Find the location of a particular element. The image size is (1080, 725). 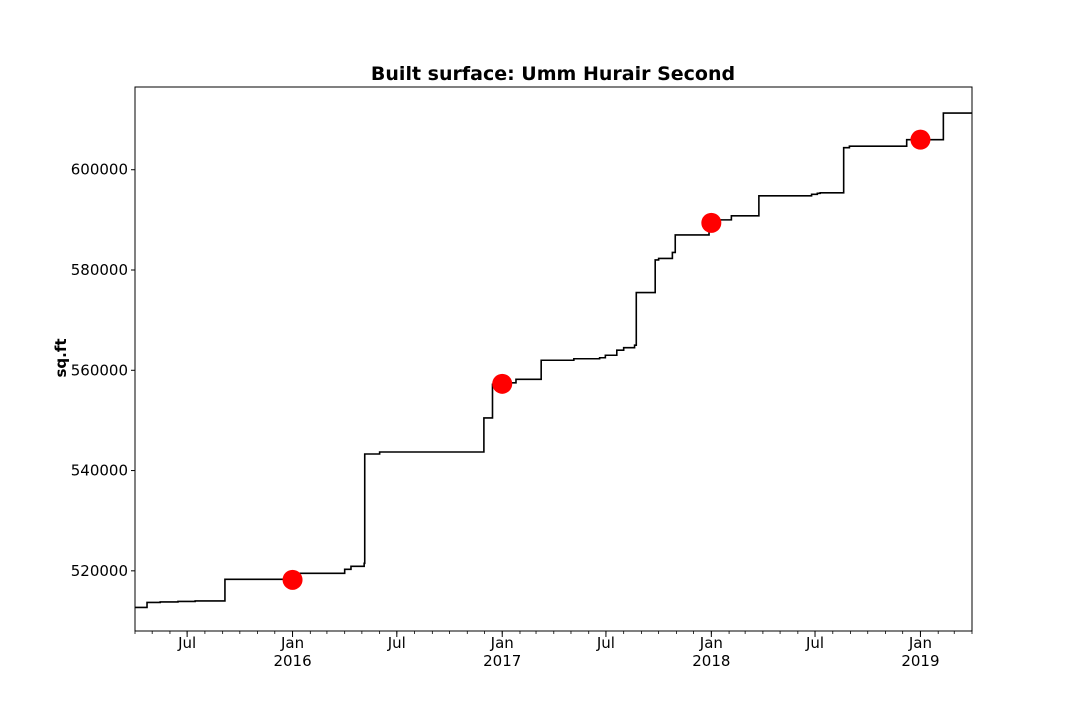

x-tick-label-1: Jan is located at coordinates (292, 643).